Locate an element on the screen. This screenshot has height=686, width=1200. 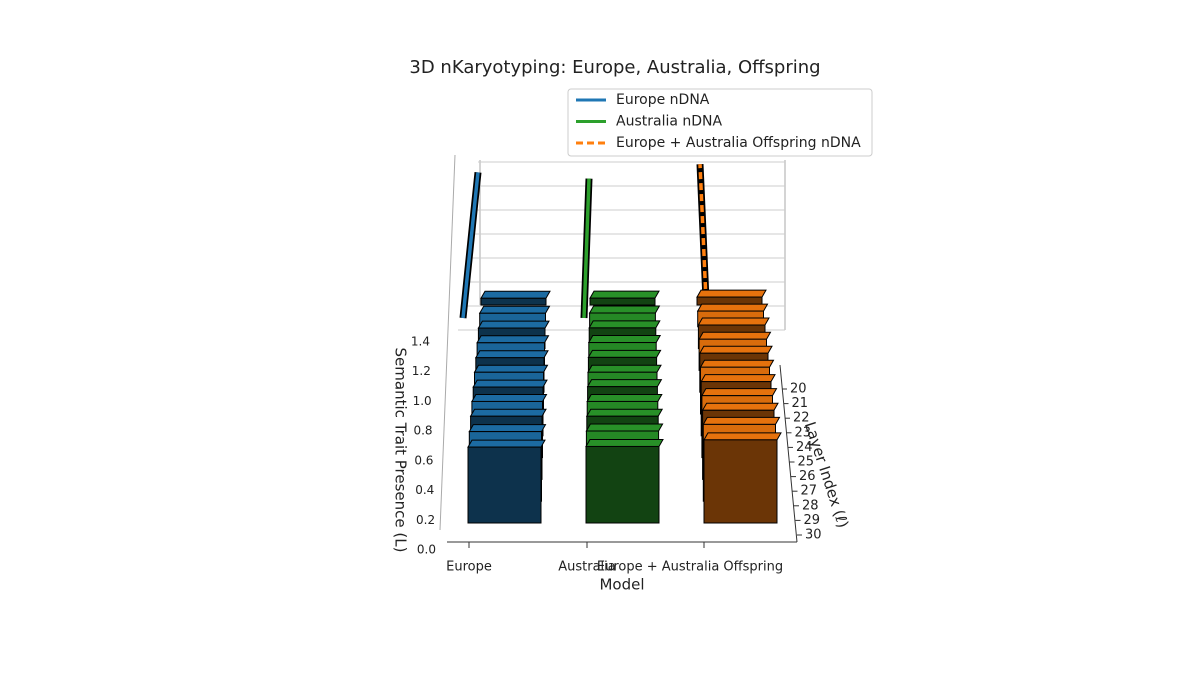
y-tick-label: 29 is located at coordinates (812, 520).